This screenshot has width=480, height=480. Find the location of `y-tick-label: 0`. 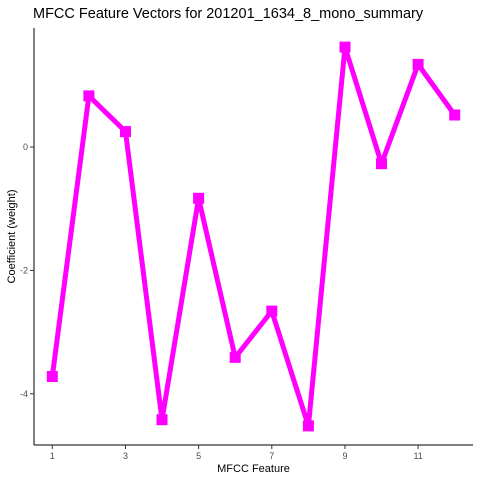

y-tick-label: 0 is located at coordinates (25, 147).